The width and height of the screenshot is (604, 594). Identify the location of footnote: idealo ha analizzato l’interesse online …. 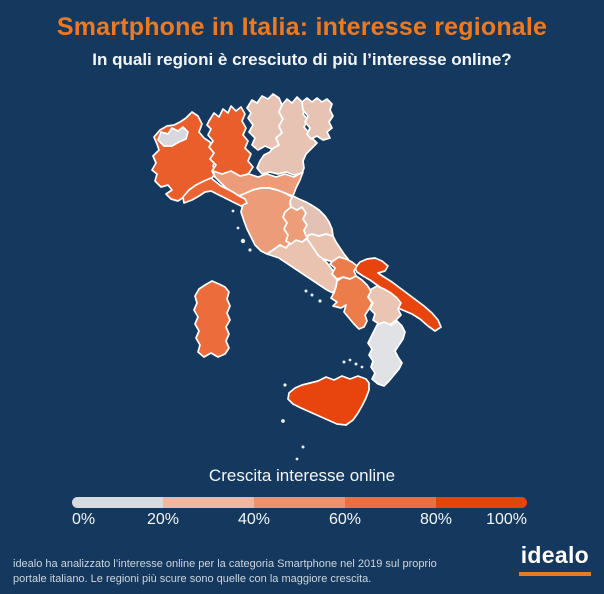
(225, 571).